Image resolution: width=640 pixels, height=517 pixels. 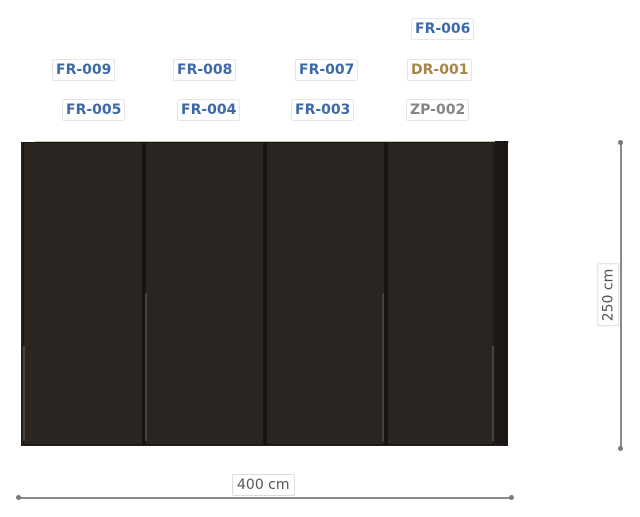 What do you see at coordinates (263, 485) in the screenshot?
I see `width-dimension-label: 400 cm` at bounding box center [263, 485].